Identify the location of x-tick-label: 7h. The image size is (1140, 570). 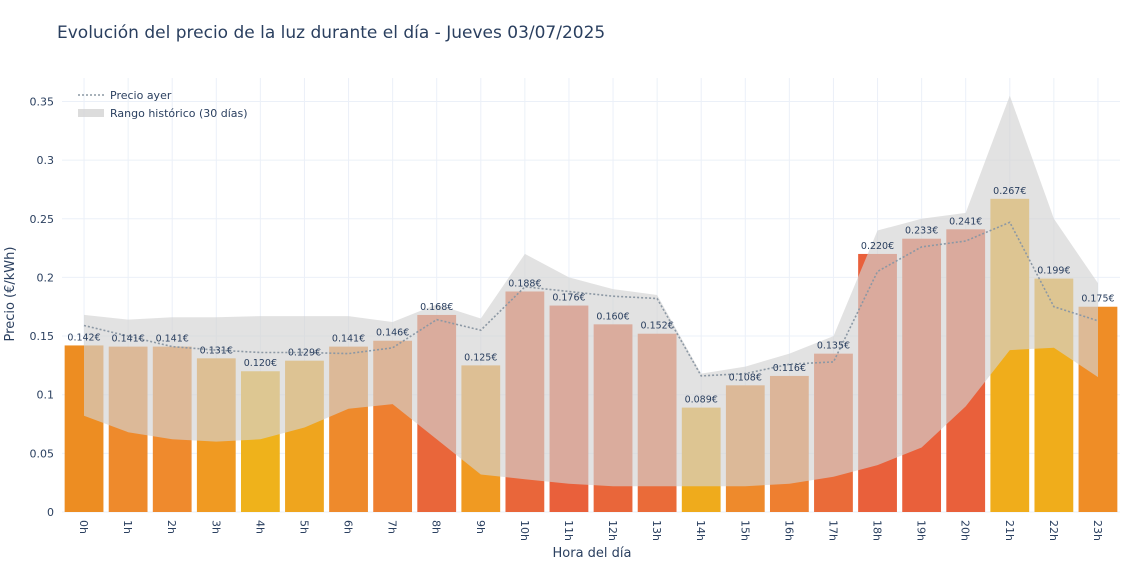
(392, 527).